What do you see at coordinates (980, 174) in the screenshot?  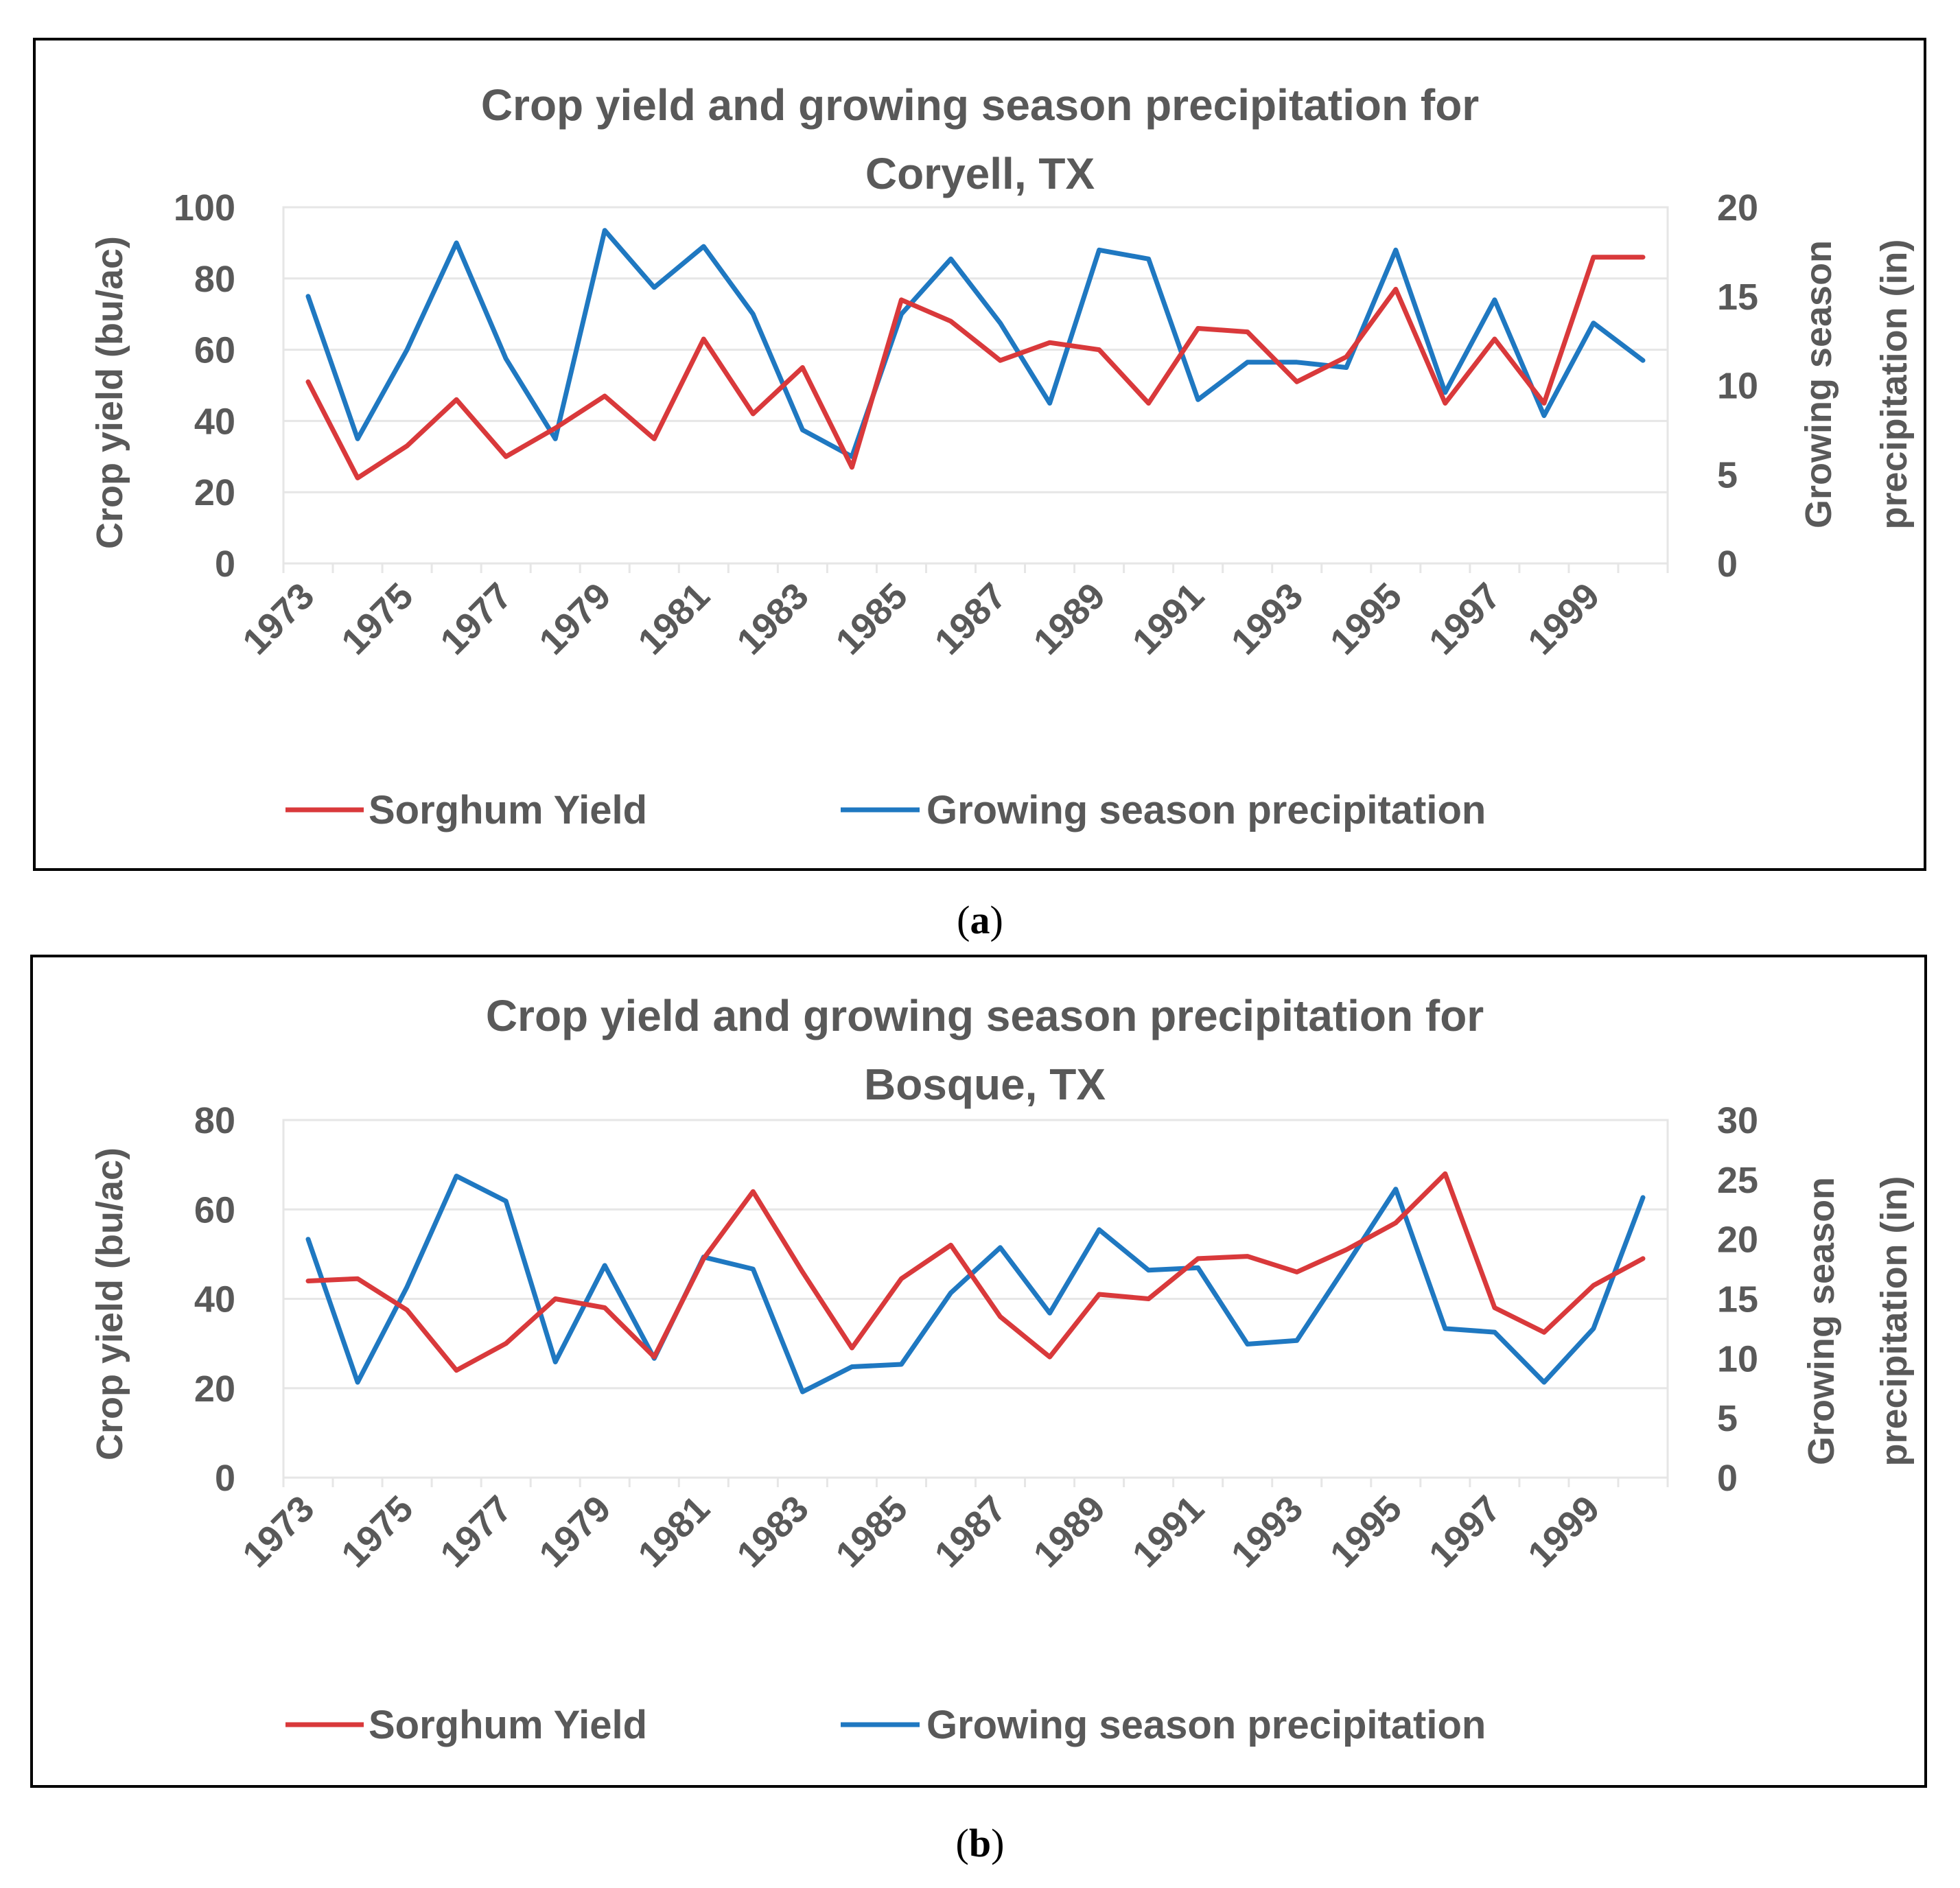 I see `chart-title-line2: Coryell, TX` at bounding box center [980, 174].